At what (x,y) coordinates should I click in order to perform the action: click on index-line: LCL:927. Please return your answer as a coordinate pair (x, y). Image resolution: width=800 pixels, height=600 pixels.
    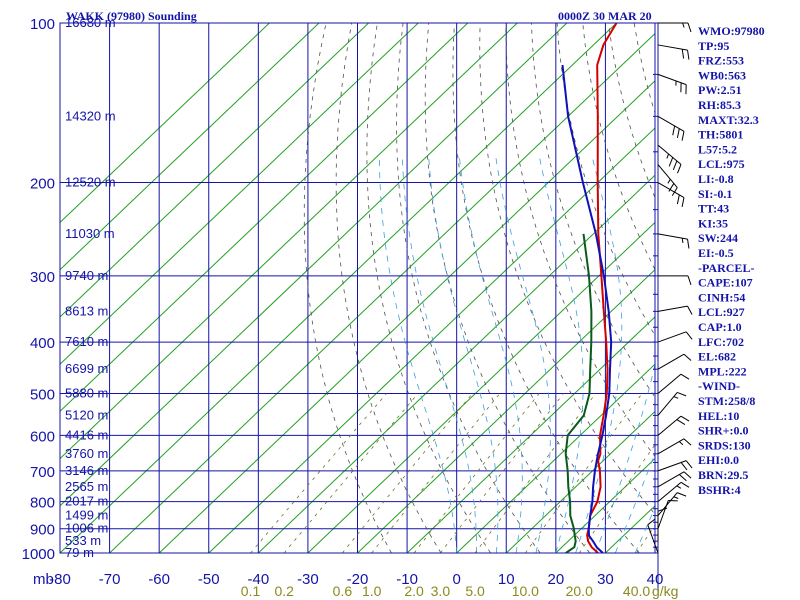
    Looking at the image, I should click on (721, 312).